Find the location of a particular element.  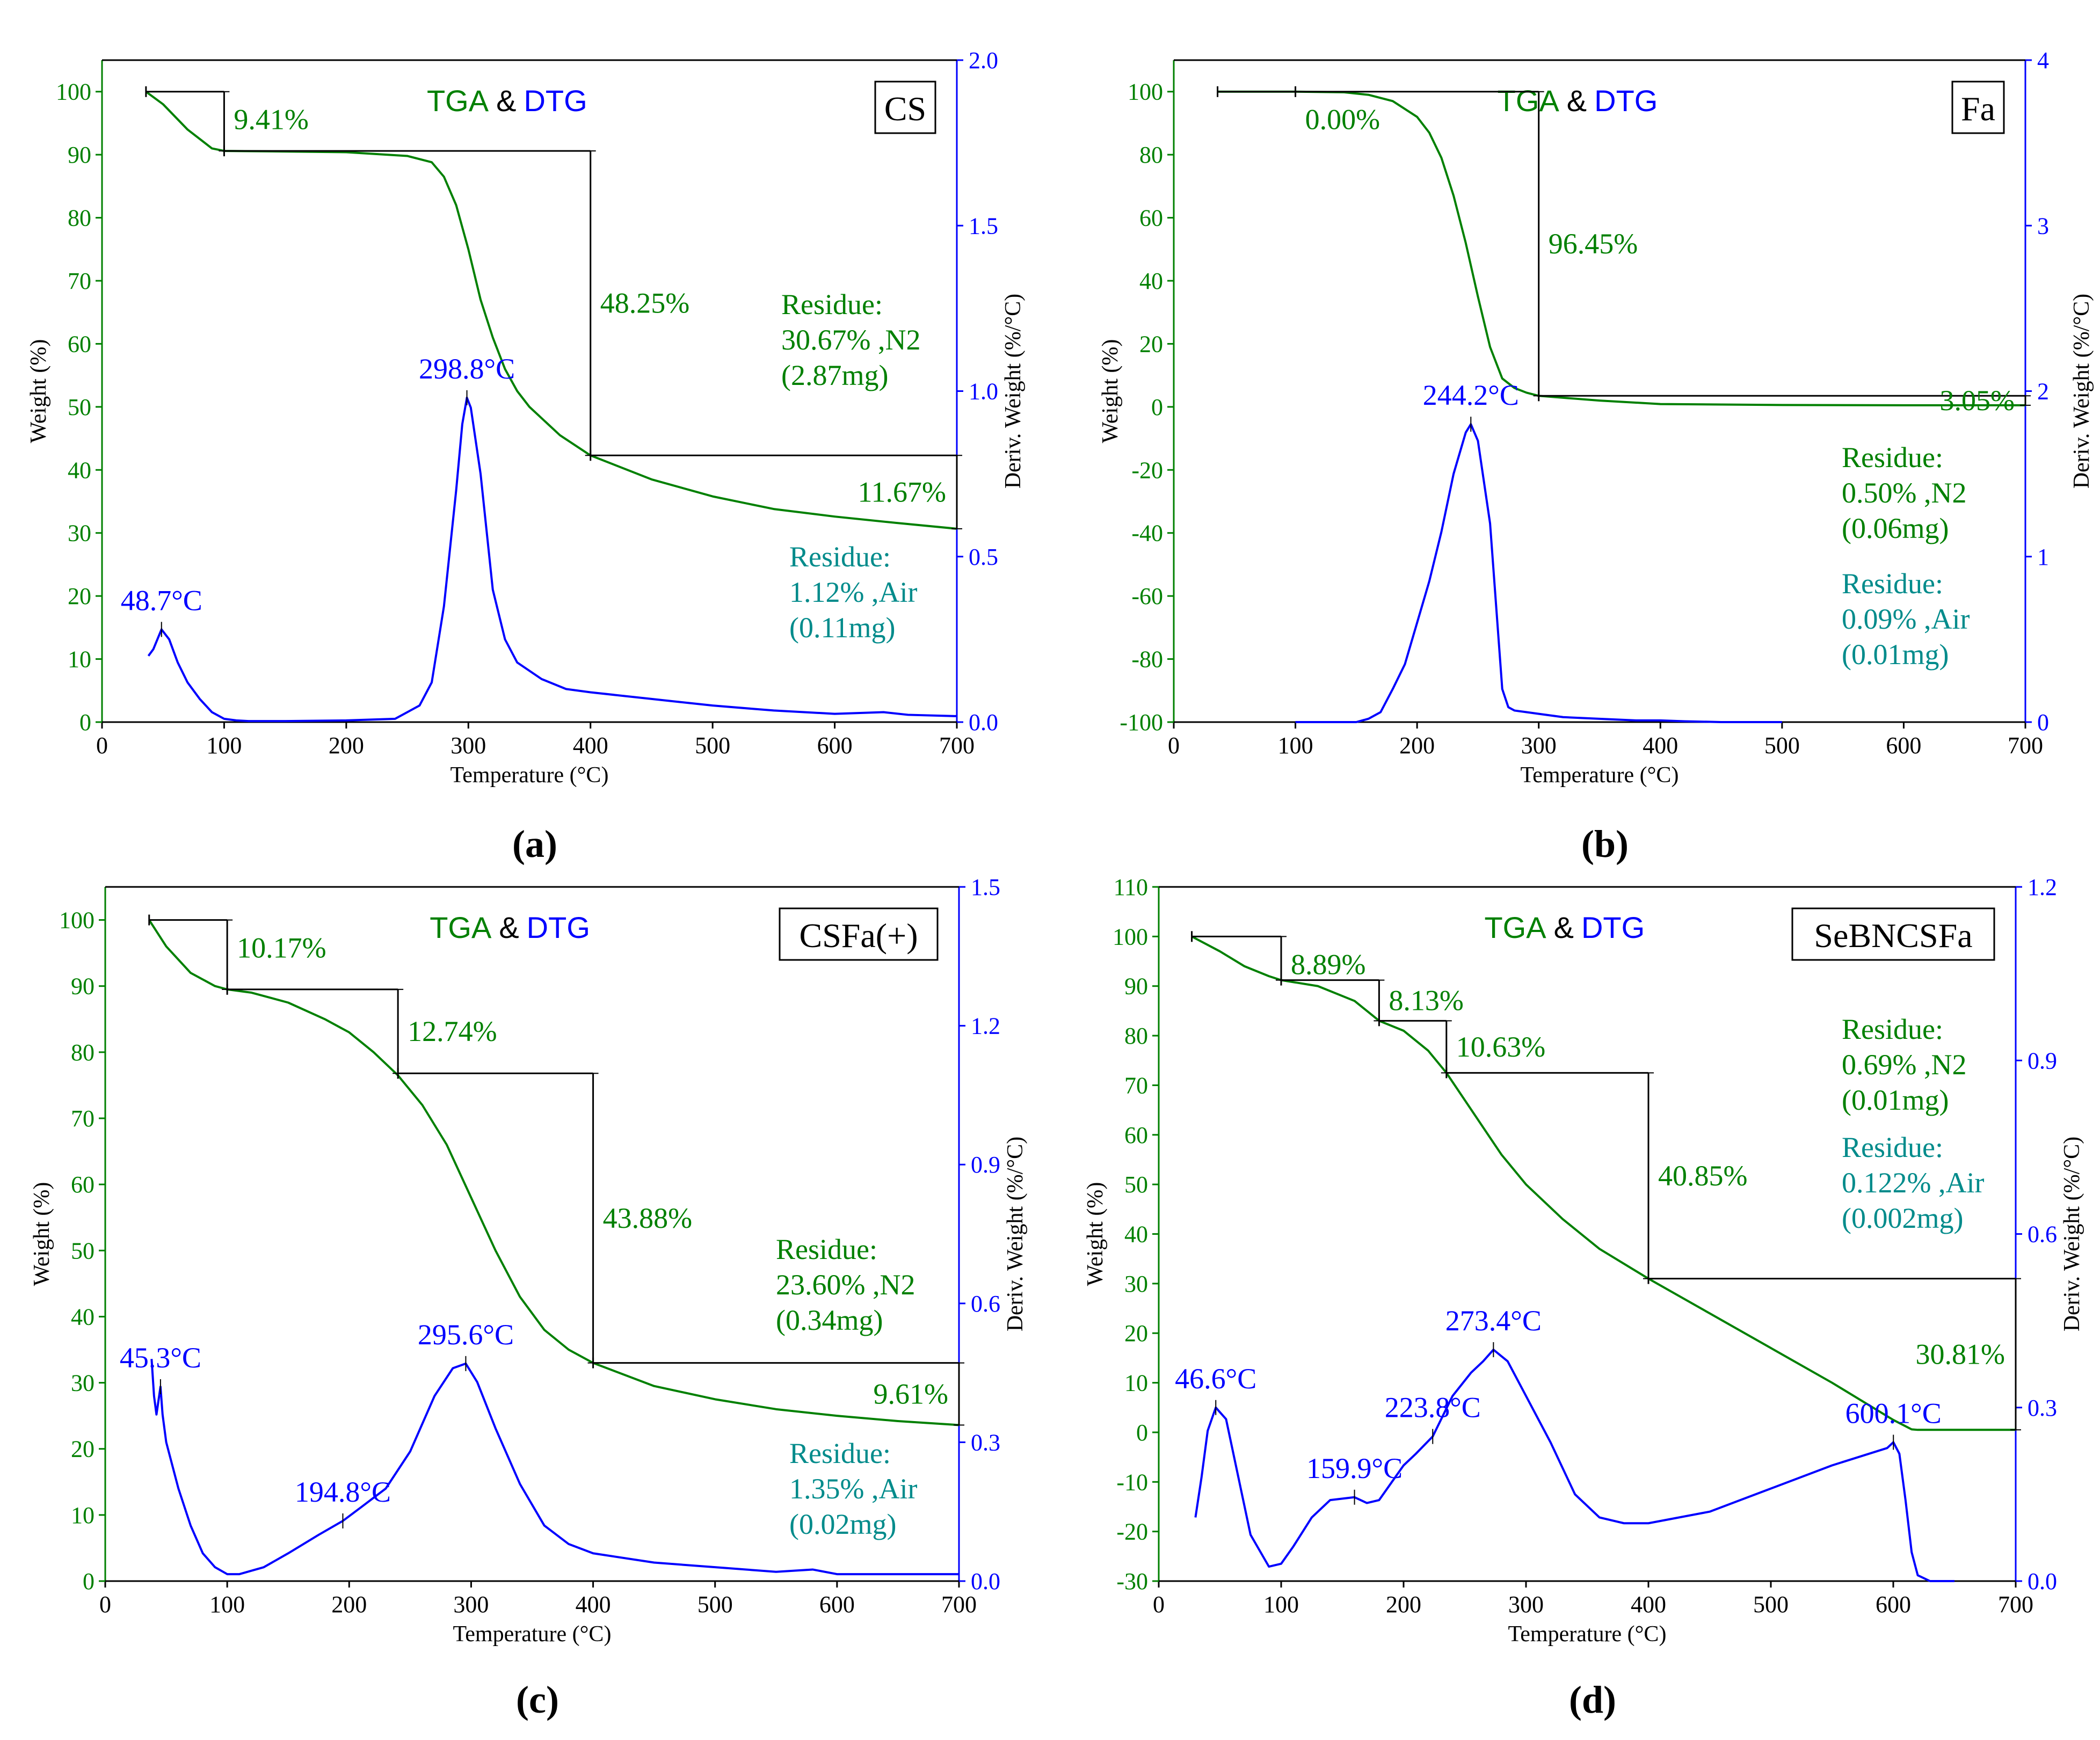

peak-label: 244.2°C is located at coordinates (1471, 395).